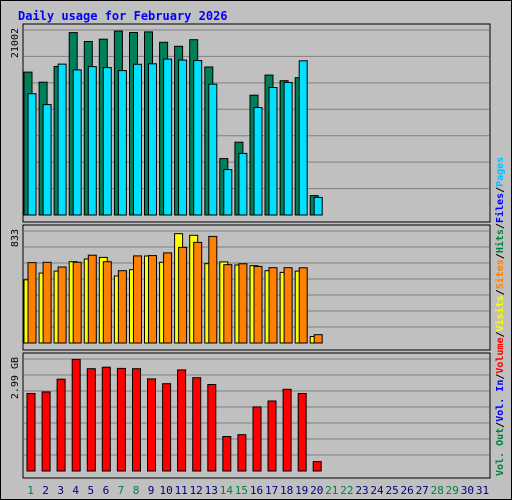  Describe the element at coordinates (452, 490) in the screenshot. I see `x-tick-label: 29` at that location.